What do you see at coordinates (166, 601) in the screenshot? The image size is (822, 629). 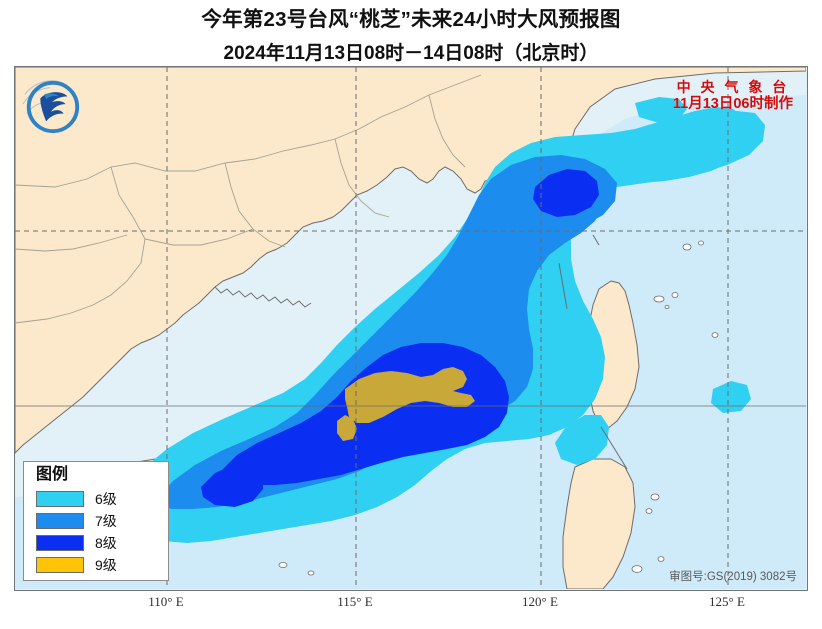 I see `lon-tick-110e: 110° E` at bounding box center [166, 601].